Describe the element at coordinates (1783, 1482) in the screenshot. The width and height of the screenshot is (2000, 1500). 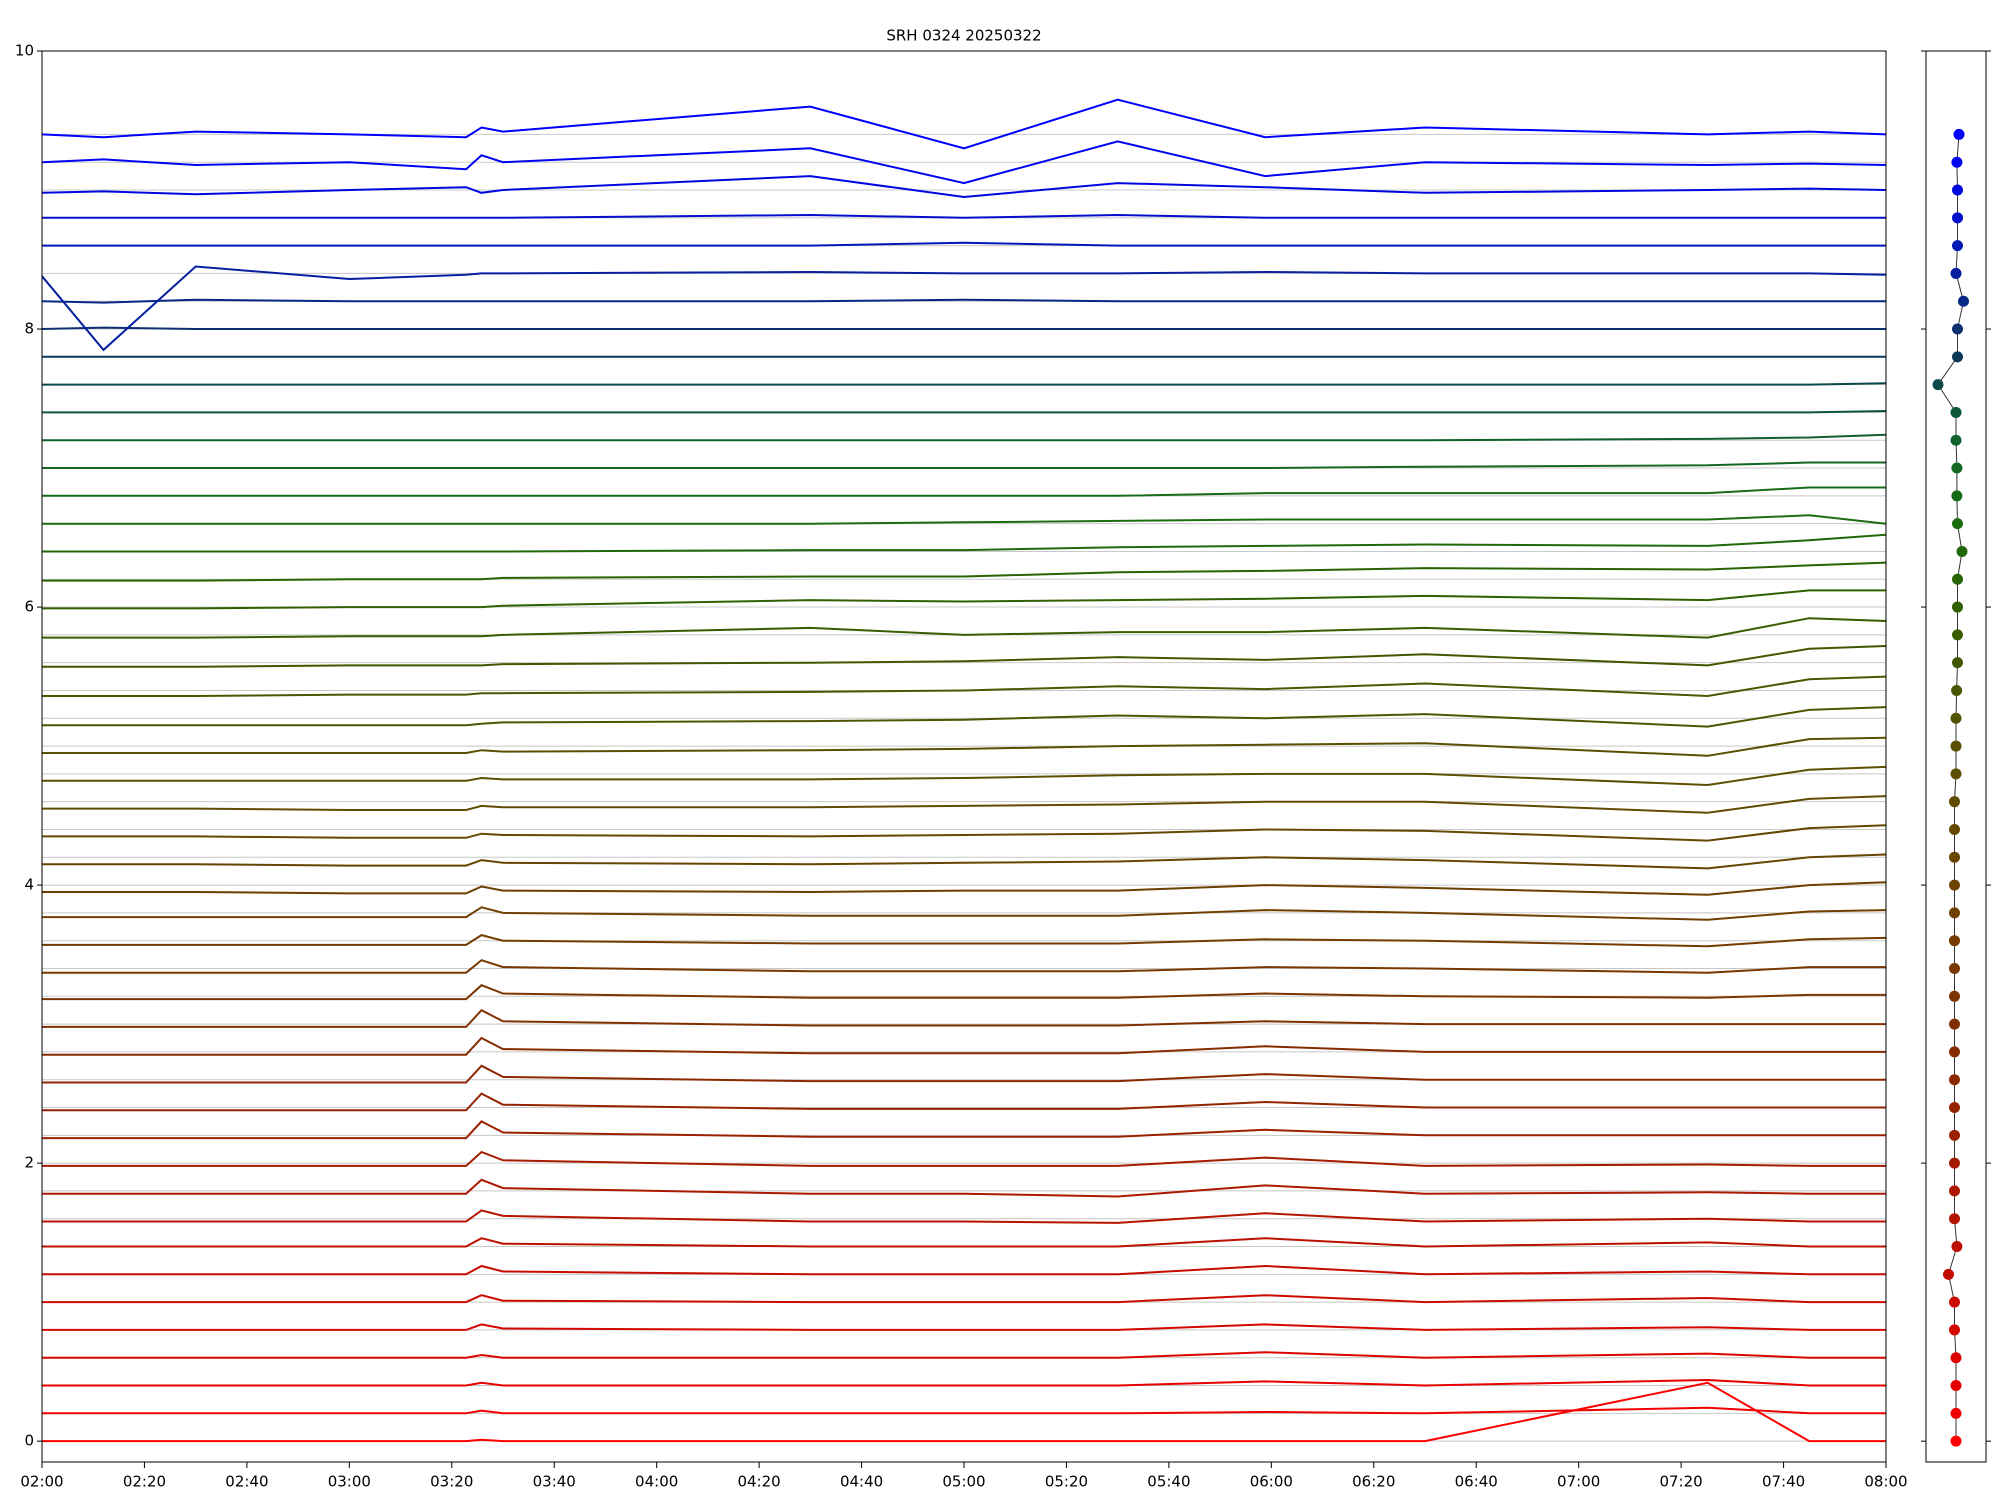
I see `x-tick-label: 07:40` at that location.